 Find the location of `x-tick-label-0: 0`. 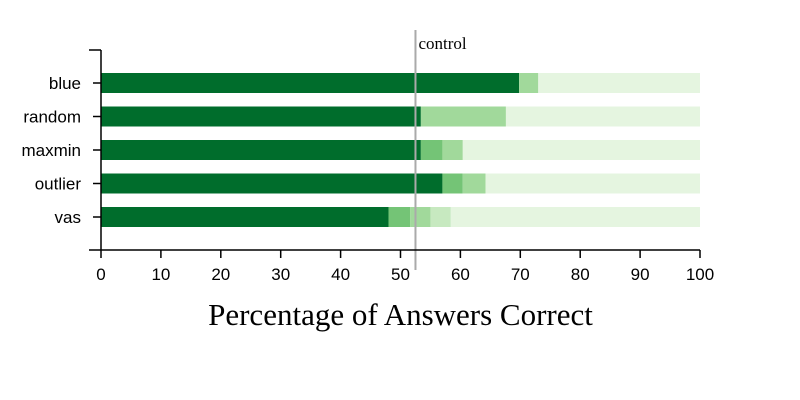

x-tick-label-0: 0 is located at coordinates (100, 274).